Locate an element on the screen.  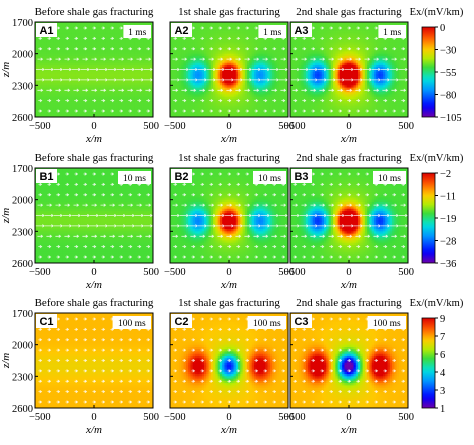
panel-title: Before shale gas fracturing is located at coordinates (94, 12).